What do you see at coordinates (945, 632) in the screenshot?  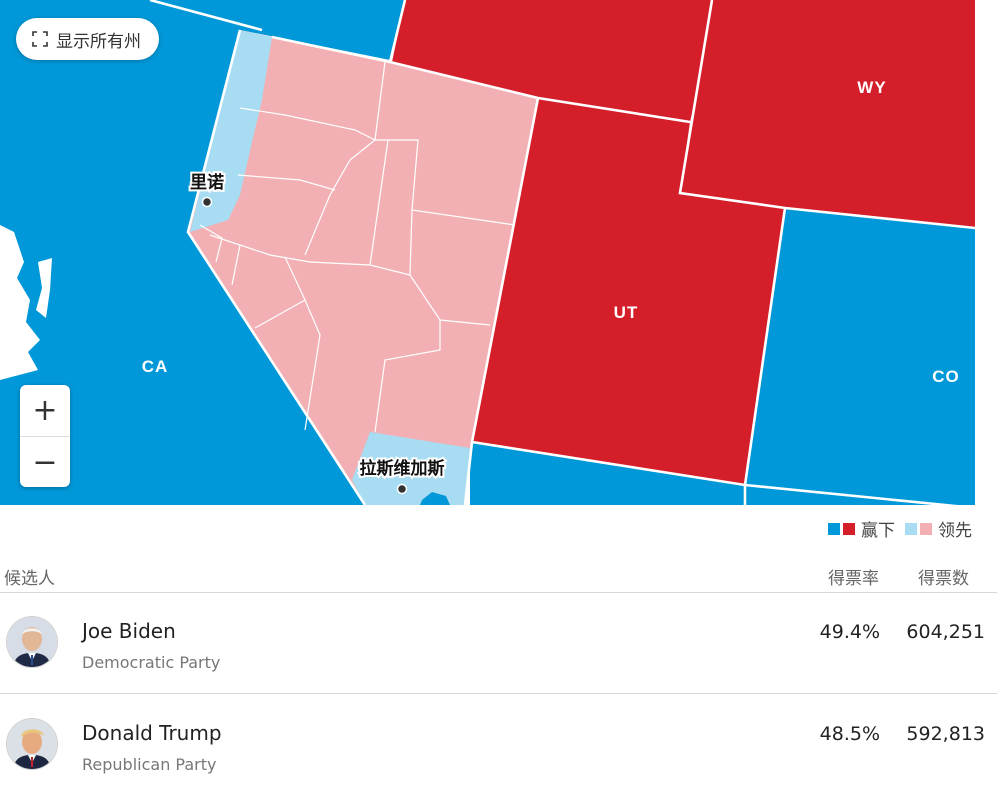 I see `candidate-votes: 604,251` at bounding box center [945, 632].